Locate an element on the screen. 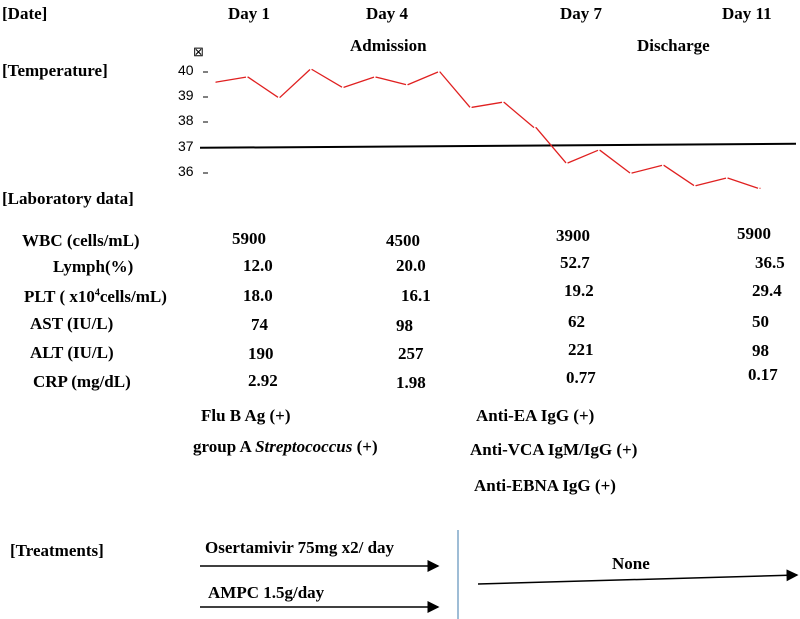  lab-row-lymph-name: Lymph(%) is located at coordinates (93, 266).